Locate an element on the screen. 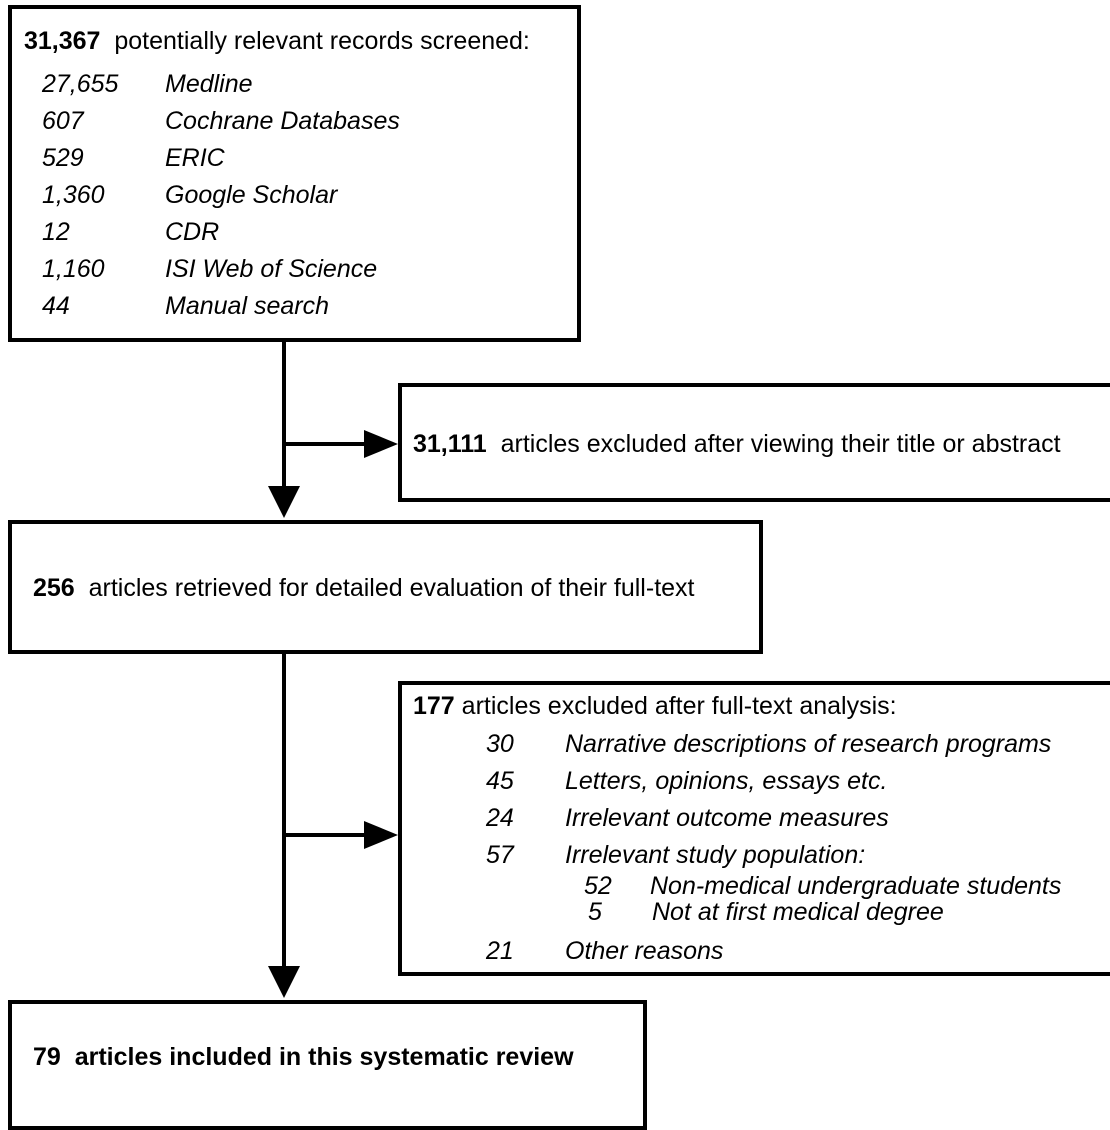 This screenshot has height=1130, width=1110. reason-count: 24 is located at coordinates (500, 818).